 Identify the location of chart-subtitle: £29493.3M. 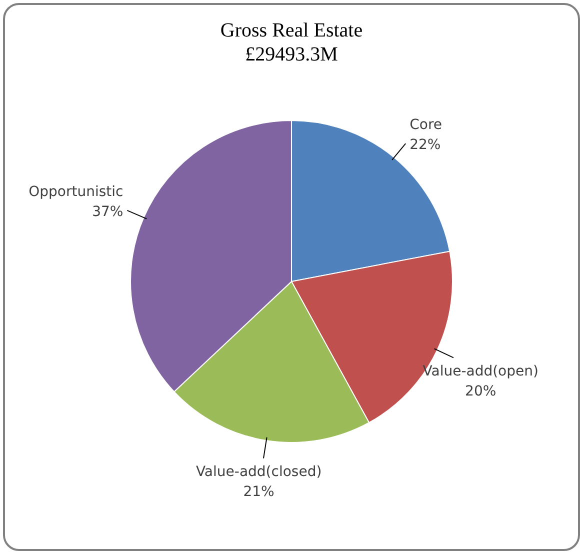
(291, 54).